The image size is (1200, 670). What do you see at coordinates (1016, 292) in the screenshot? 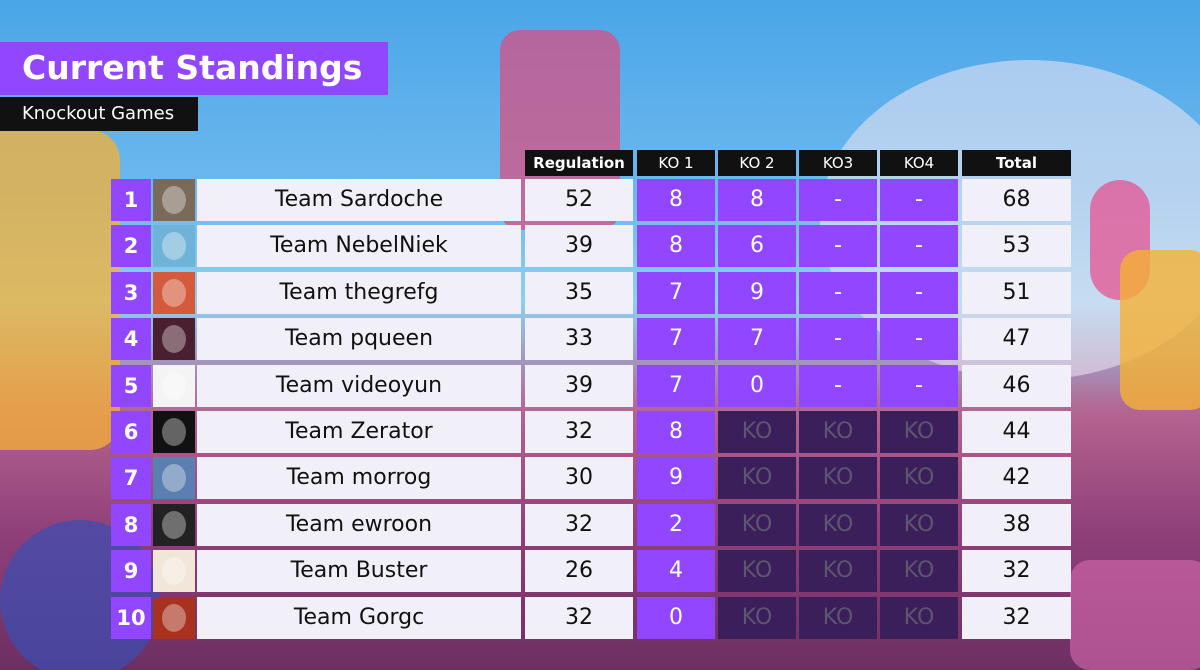
I see `total-score: 51` at bounding box center [1016, 292].